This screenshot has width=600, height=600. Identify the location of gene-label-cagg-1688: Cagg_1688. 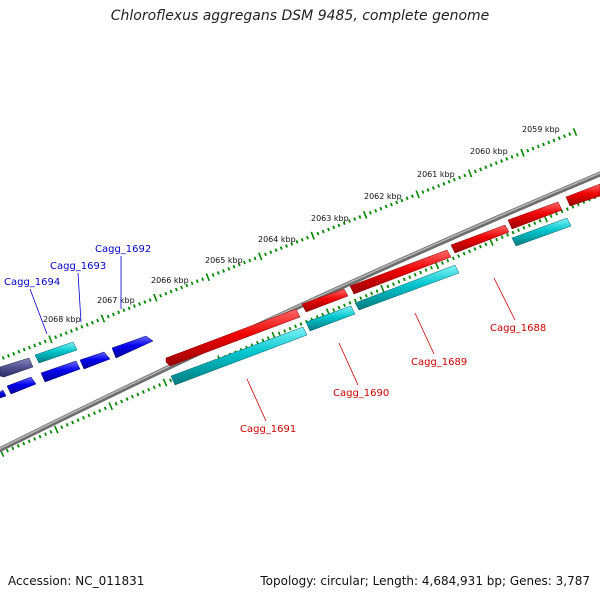
(518, 328).